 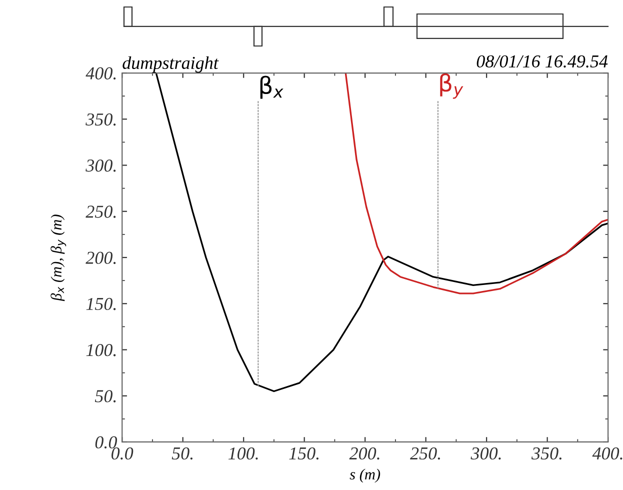 I want to click on x-tick-label: 250., so click(x=425, y=453).